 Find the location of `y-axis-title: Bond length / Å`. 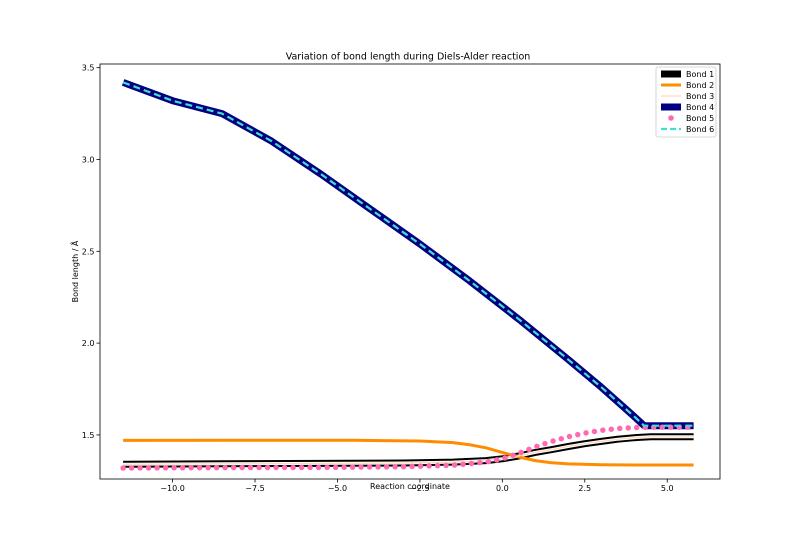

y-axis-title: Bond length / Å is located at coordinates (74, 271).